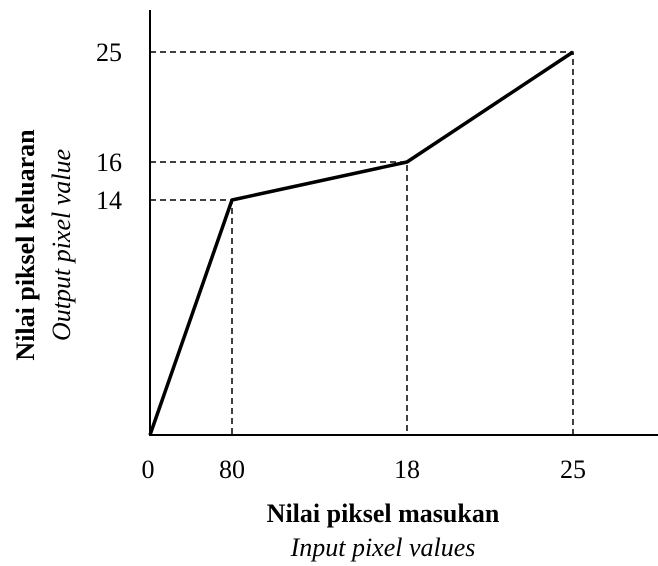  What do you see at coordinates (109, 200) in the screenshot?
I see `y-tick-label: 14` at bounding box center [109, 200].